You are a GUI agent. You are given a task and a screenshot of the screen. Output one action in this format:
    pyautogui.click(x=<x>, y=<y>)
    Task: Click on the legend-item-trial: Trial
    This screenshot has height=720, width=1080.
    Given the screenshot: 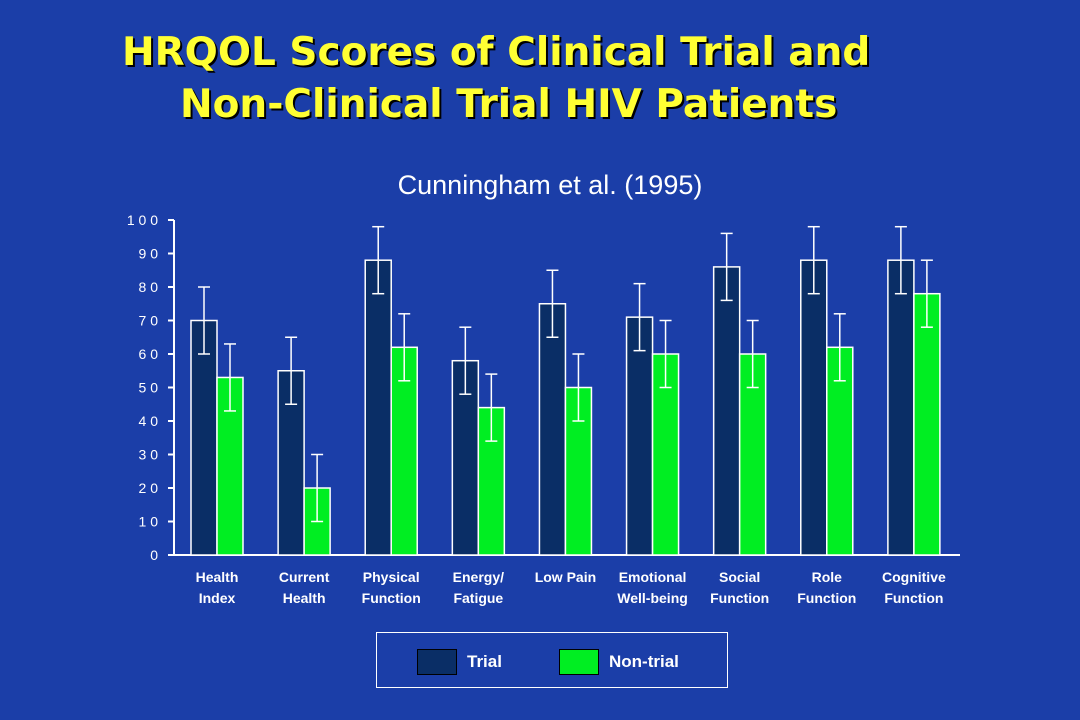 What is the action you would take?
    pyautogui.click(x=459, y=662)
    